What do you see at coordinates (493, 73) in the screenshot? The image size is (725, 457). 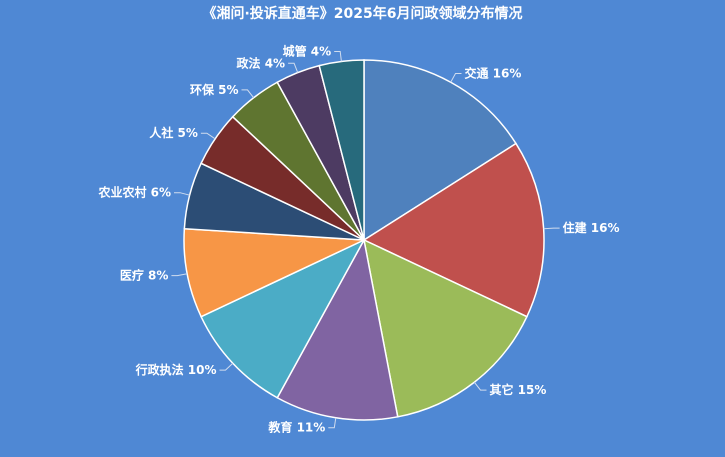 I see `data-label-traffic: 交通 16%` at bounding box center [493, 73].